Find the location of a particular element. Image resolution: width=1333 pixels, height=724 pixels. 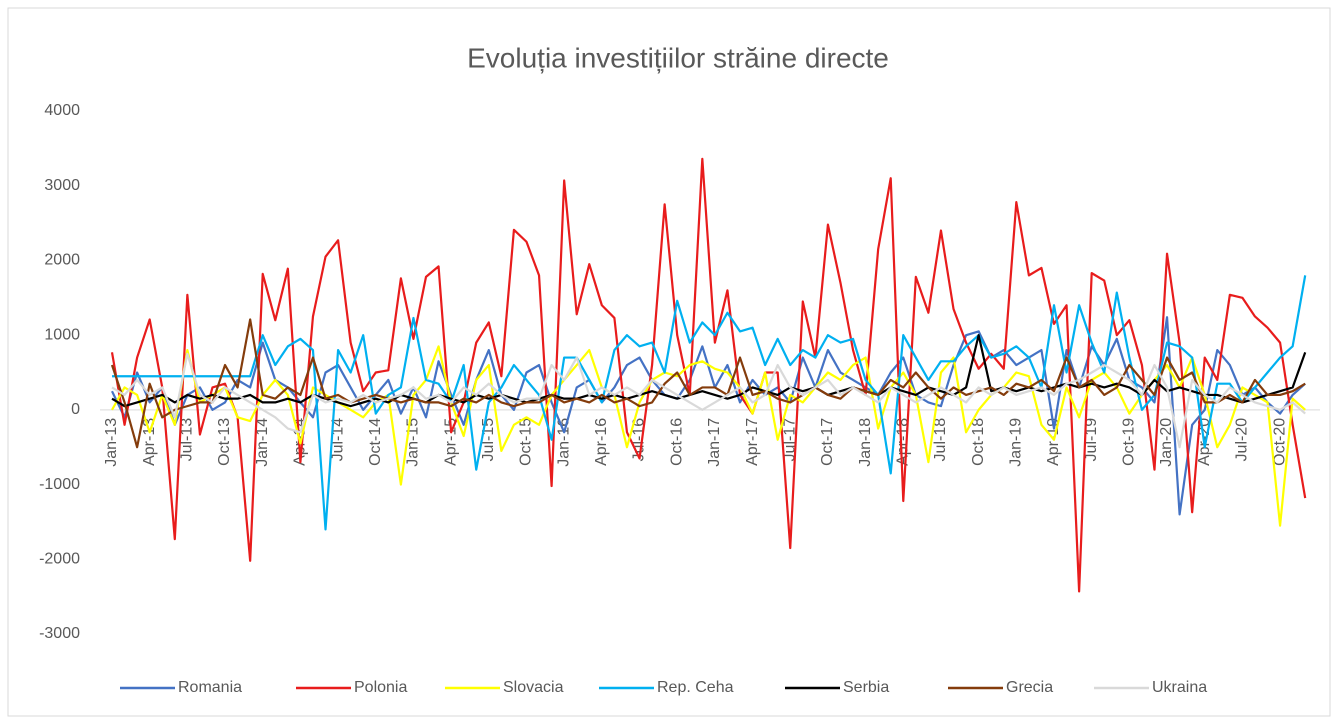

x-tick-label: Apr-16 is located at coordinates (601, 442).